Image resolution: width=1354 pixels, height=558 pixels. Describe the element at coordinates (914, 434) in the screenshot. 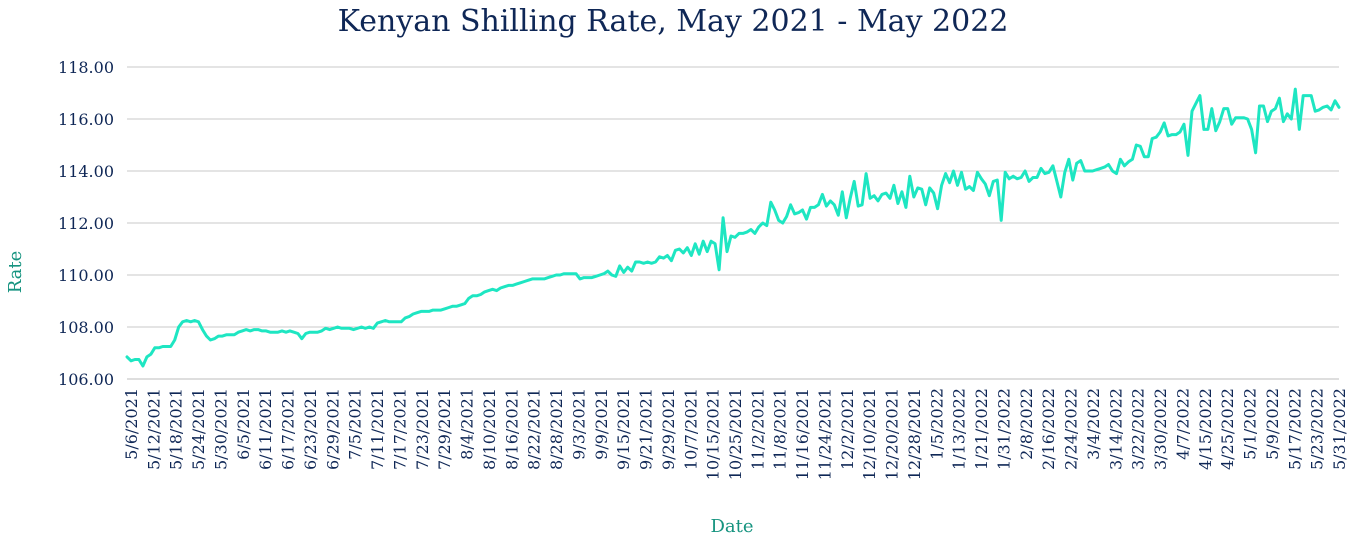

I see `x-tick-label: 12/28/2021` at that location.